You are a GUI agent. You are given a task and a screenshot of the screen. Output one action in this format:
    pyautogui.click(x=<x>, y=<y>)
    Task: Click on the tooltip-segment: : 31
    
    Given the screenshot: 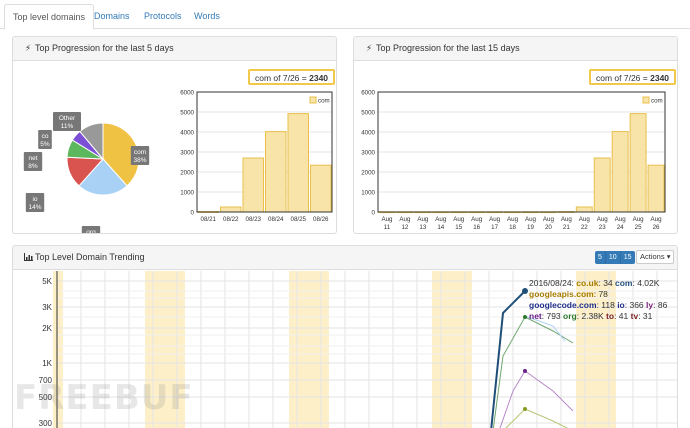 What is the action you would take?
    pyautogui.click(x=645, y=316)
    